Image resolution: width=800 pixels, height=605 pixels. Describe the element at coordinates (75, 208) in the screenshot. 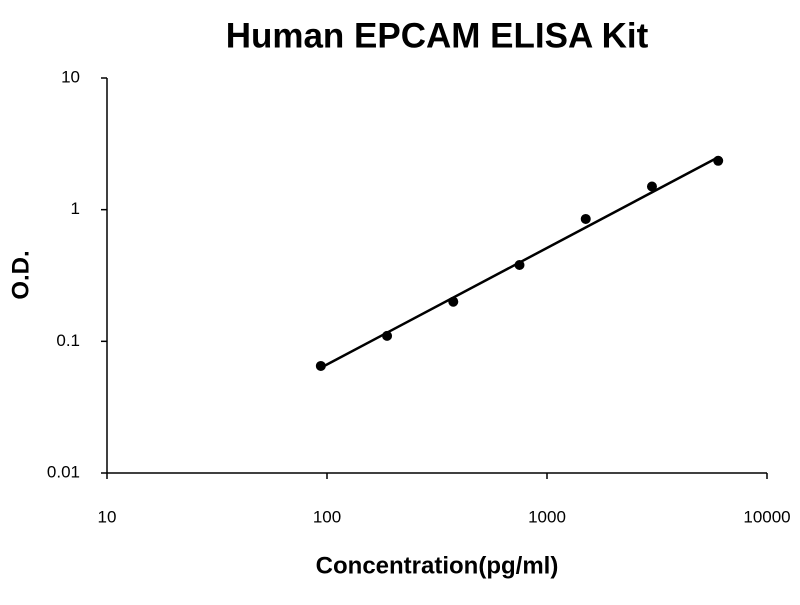

I see `y-tick-label: 1` at that location.